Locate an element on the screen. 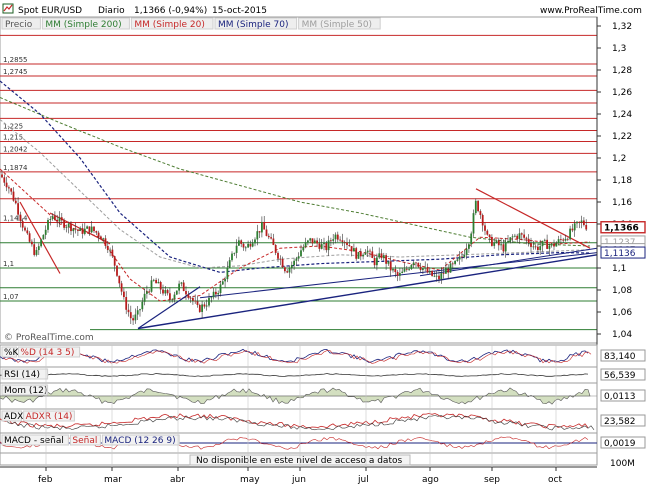  legend-item-0: Precio is located at coordinates (19, 25).